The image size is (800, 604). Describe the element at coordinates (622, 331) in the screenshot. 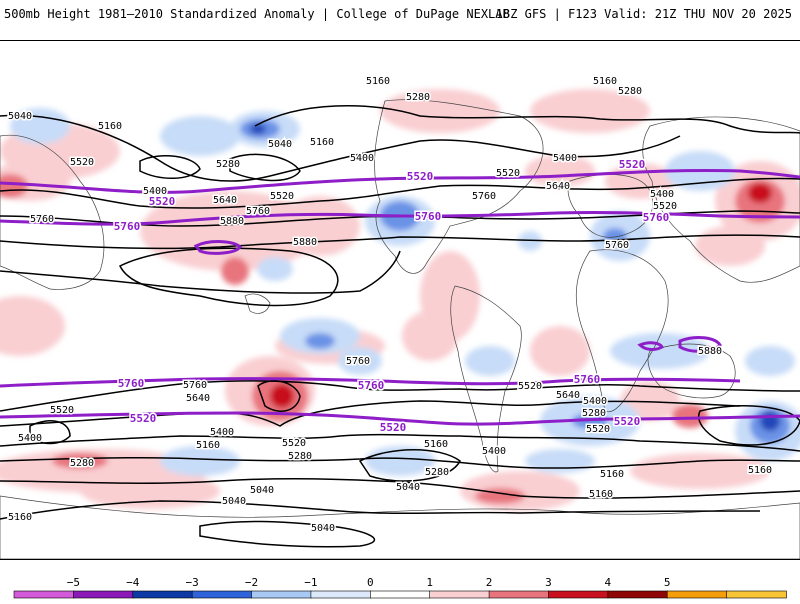

I see `africa-outline` at that location.